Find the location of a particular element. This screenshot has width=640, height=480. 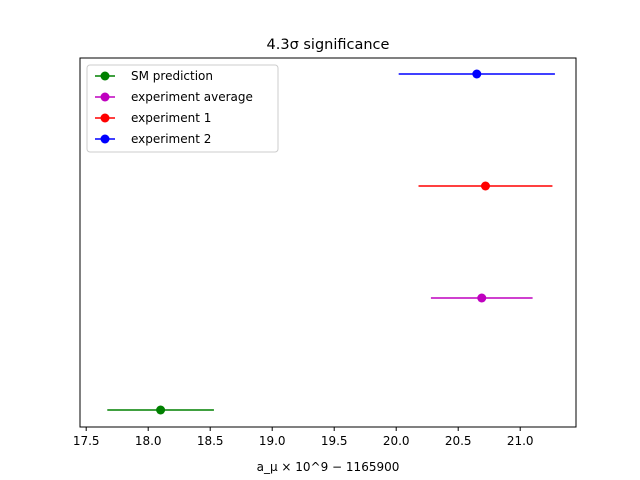

legend-item: experiment average is located at coordinates (174, 97).